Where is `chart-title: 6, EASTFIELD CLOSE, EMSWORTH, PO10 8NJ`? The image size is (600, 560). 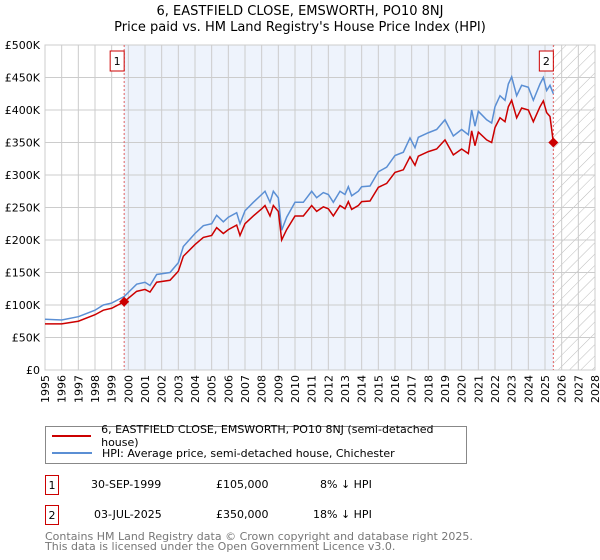
chart-title: 6, EASTFIELD CLOSE, EMSWORTH, PO10 8NJ is located at coordinates (300, 11).